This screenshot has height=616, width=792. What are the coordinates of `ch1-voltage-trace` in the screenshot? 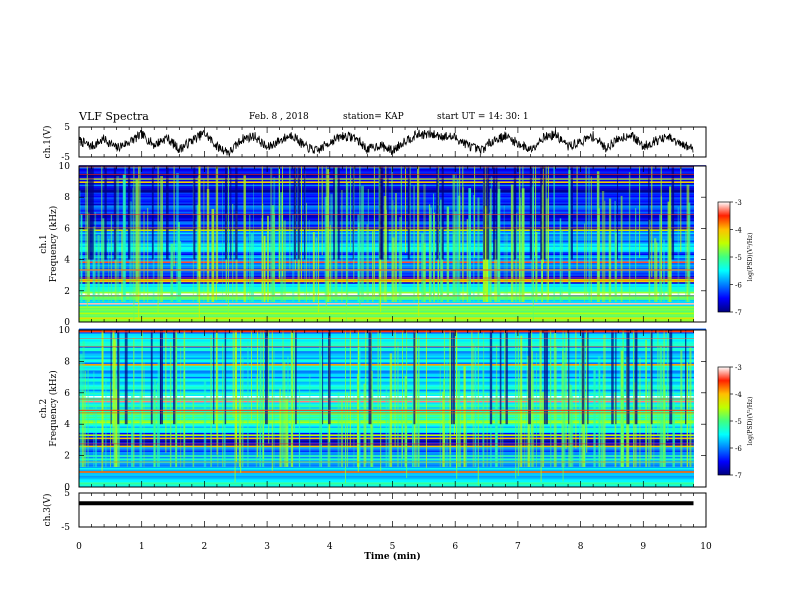 It's located at (386, 142).